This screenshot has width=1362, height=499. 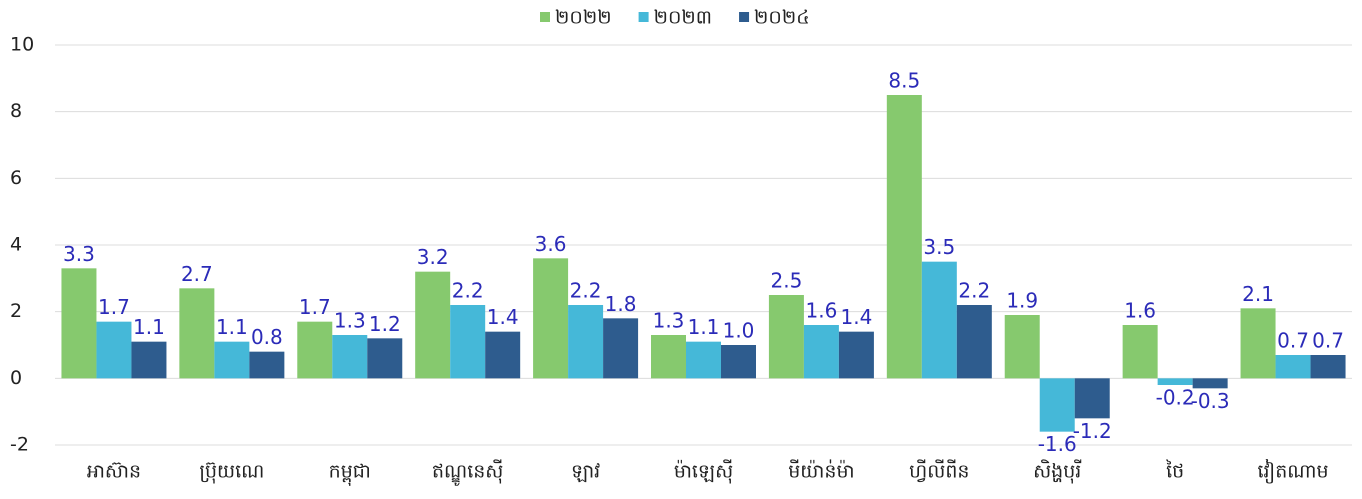 I want to click on value-label: 1.2, so click(x=385, y=324).